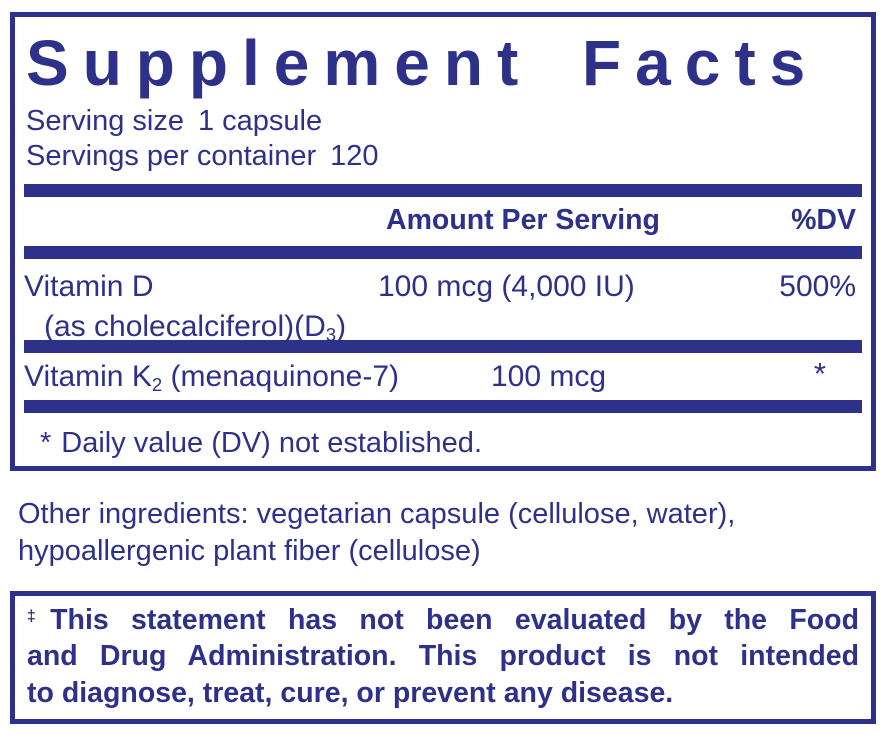 The image size is (886, 734). Describe the element at coordinates (523, 220) in the screenshot. I see `amount-per-serving-header: Amount Per Serving` at that location.